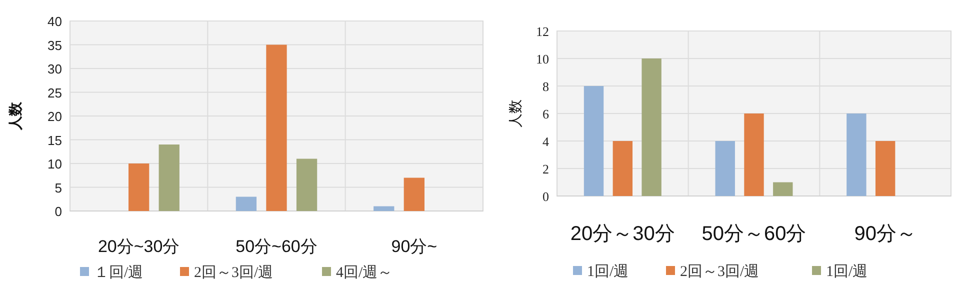 The height and width of the screenshot is (291, 962). I want to click on y-tick-label: 4, so click(546, 141).